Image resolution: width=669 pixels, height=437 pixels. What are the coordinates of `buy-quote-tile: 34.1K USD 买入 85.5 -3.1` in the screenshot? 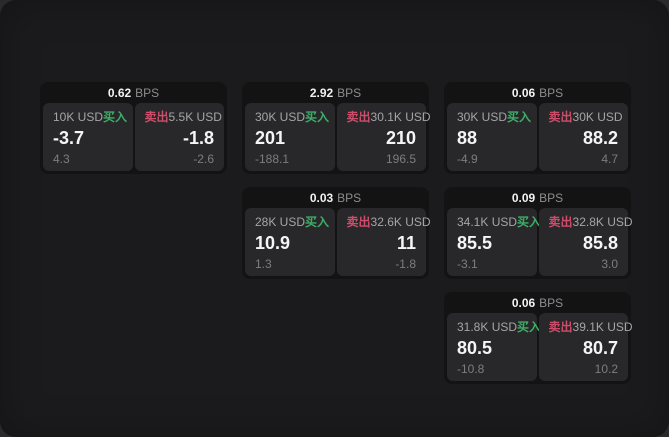 It's located at (494, 242).